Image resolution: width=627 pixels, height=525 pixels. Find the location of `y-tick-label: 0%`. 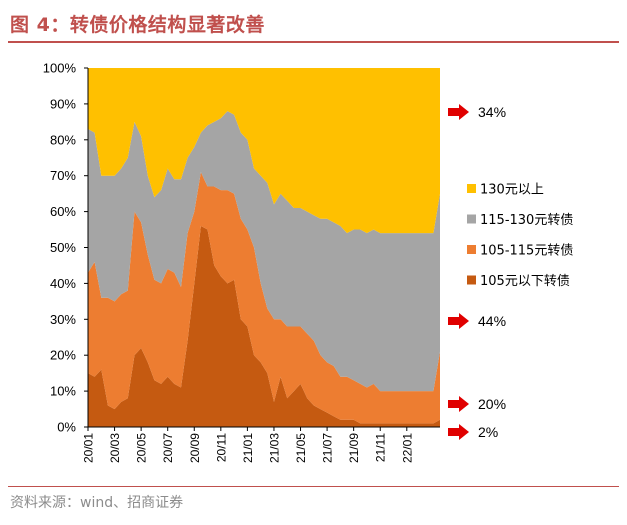

y-tick-label: 0% is located at coordinates (66, 427).